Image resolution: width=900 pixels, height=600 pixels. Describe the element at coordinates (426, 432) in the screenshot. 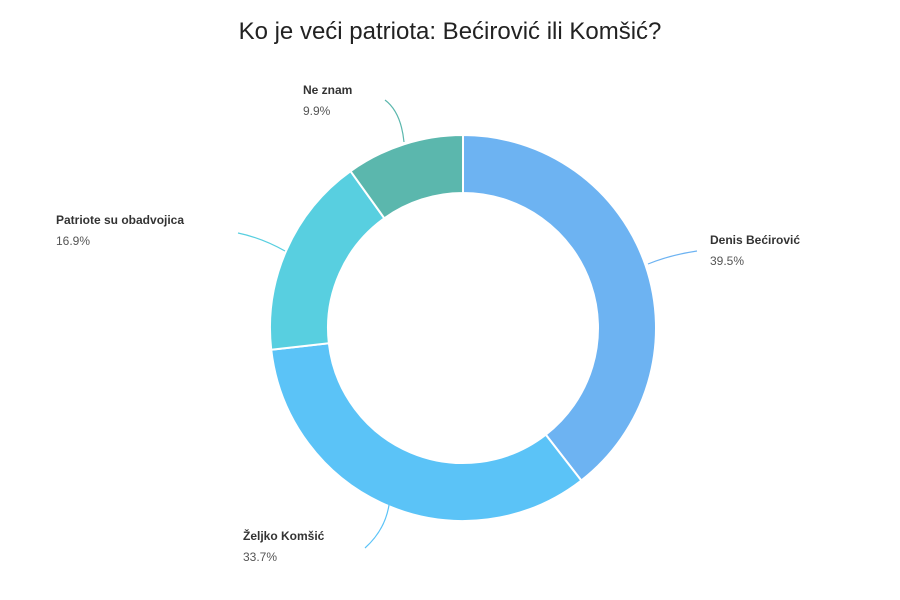

I see `slice-zeljko` at that location.